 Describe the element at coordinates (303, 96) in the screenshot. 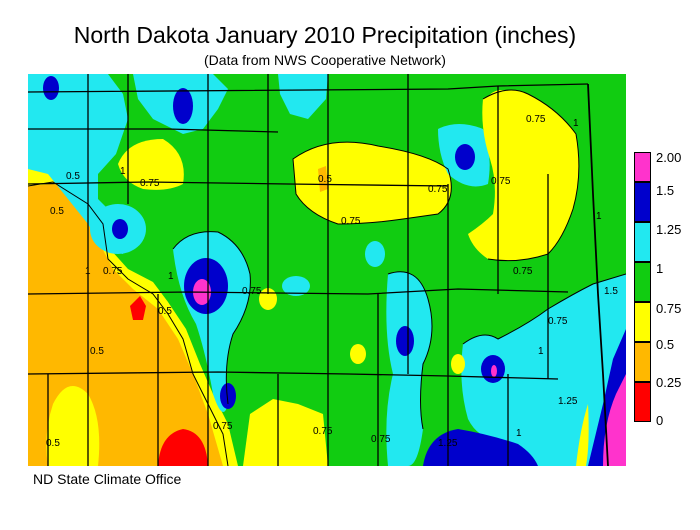

I see `zone-1-1.25-north-2` at that location.